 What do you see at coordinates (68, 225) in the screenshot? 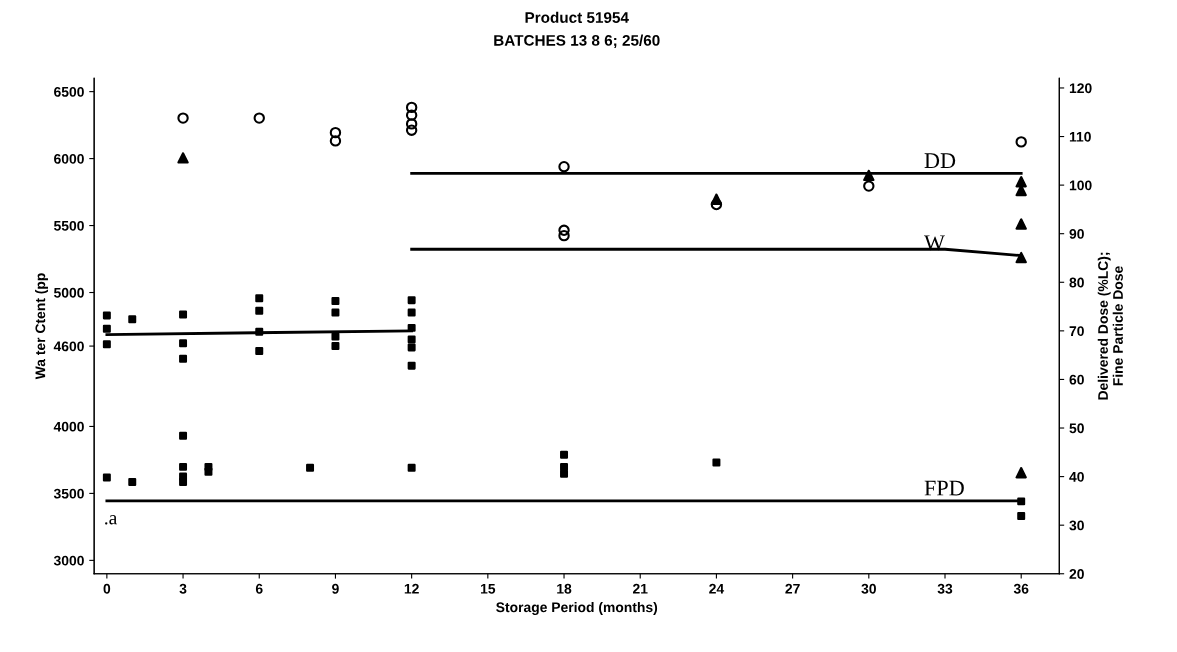
I see `y-tick-label: 5500` at bounding box center [68, 225].